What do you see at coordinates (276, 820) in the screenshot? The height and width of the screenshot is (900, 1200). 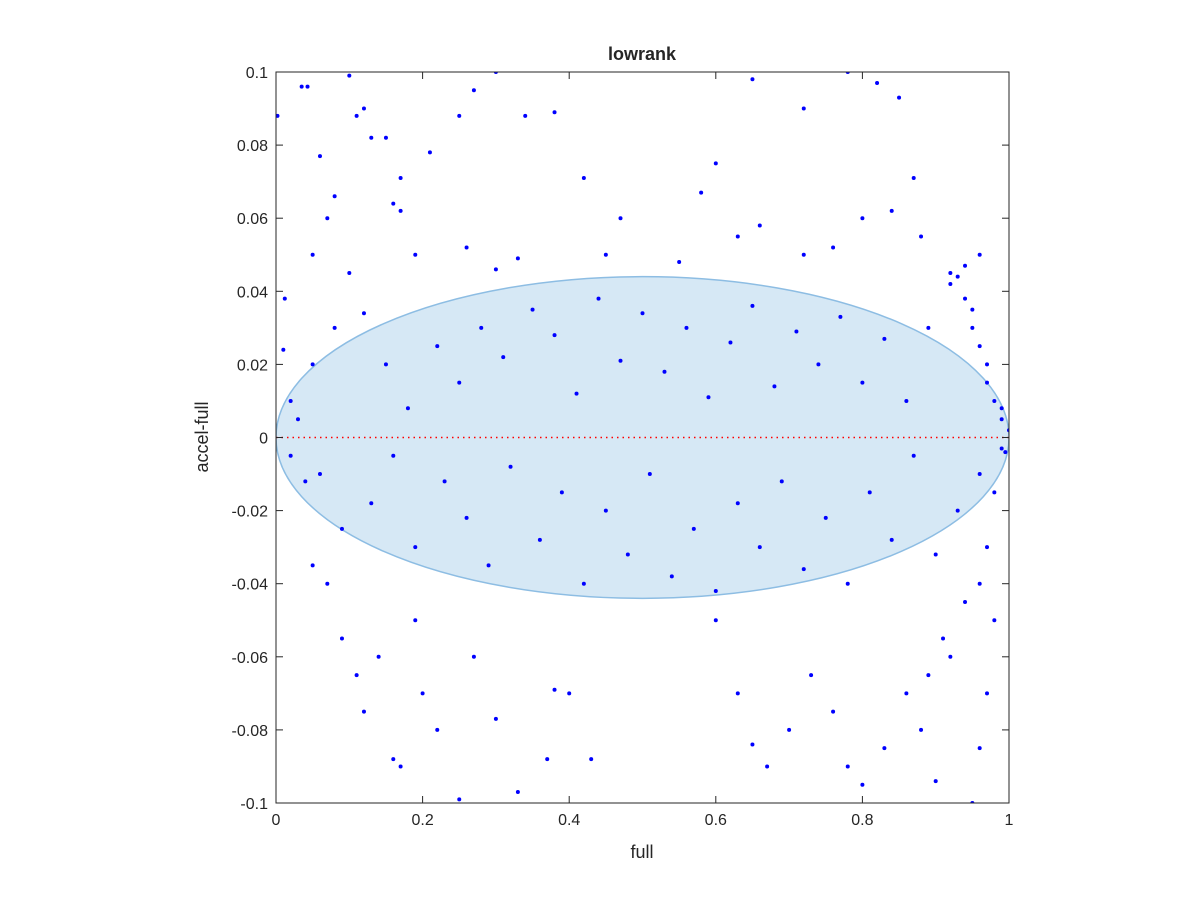 I see `x-tick-label: 0` at bounding box center [276, 820].